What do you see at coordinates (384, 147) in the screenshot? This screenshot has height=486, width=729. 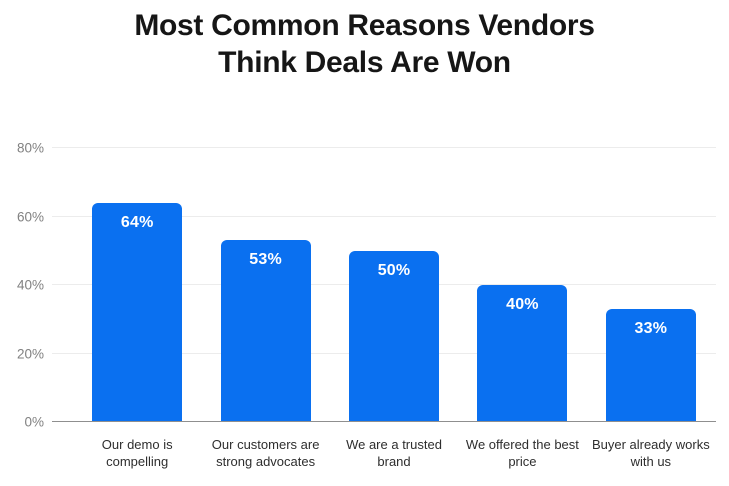 I see `gridline-80%` at bounding box center [384, 147].